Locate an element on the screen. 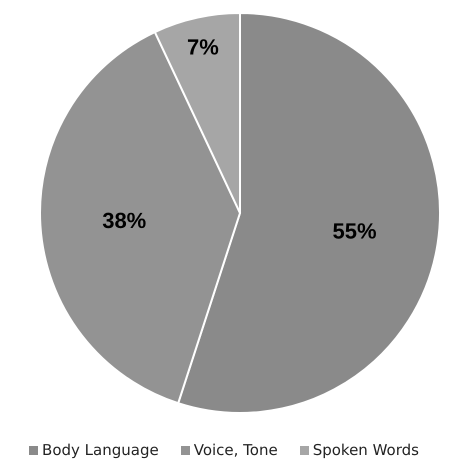 The width and height of the screenshot is (470, 464). data-label: 55% is located at coordinates (354, 231).